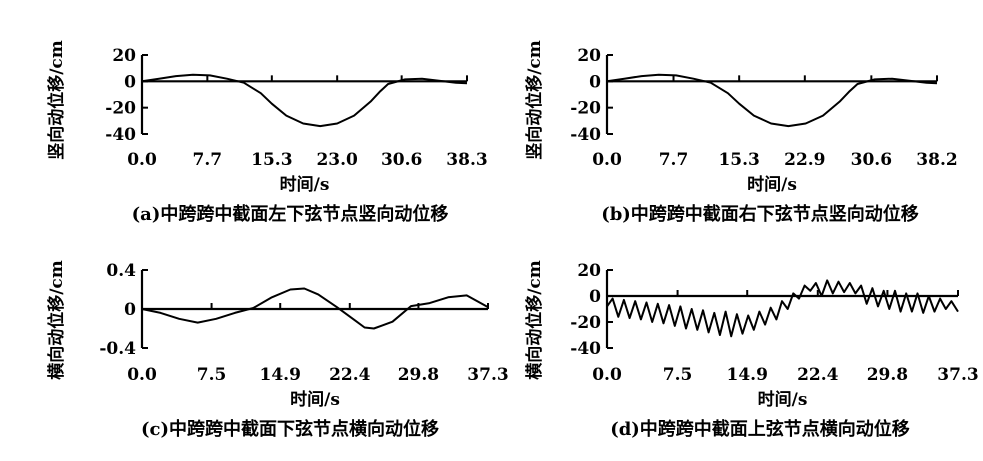 The height and width of the screenshot is (461, 983). Describe the element at coordinates (117, 349) in the screenshot. I see `y-tick-label: -0.4` at that location.